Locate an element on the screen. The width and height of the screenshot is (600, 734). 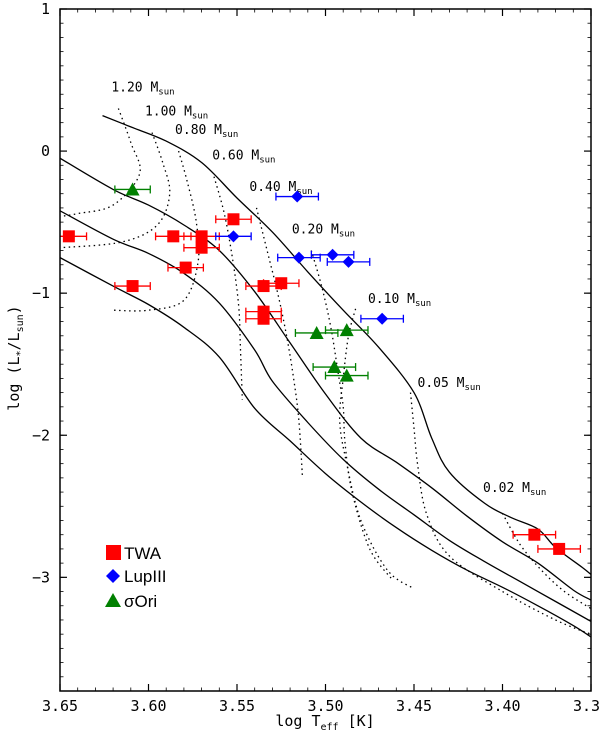
y-tick-label: 1 is located at coordinates (45, 9).